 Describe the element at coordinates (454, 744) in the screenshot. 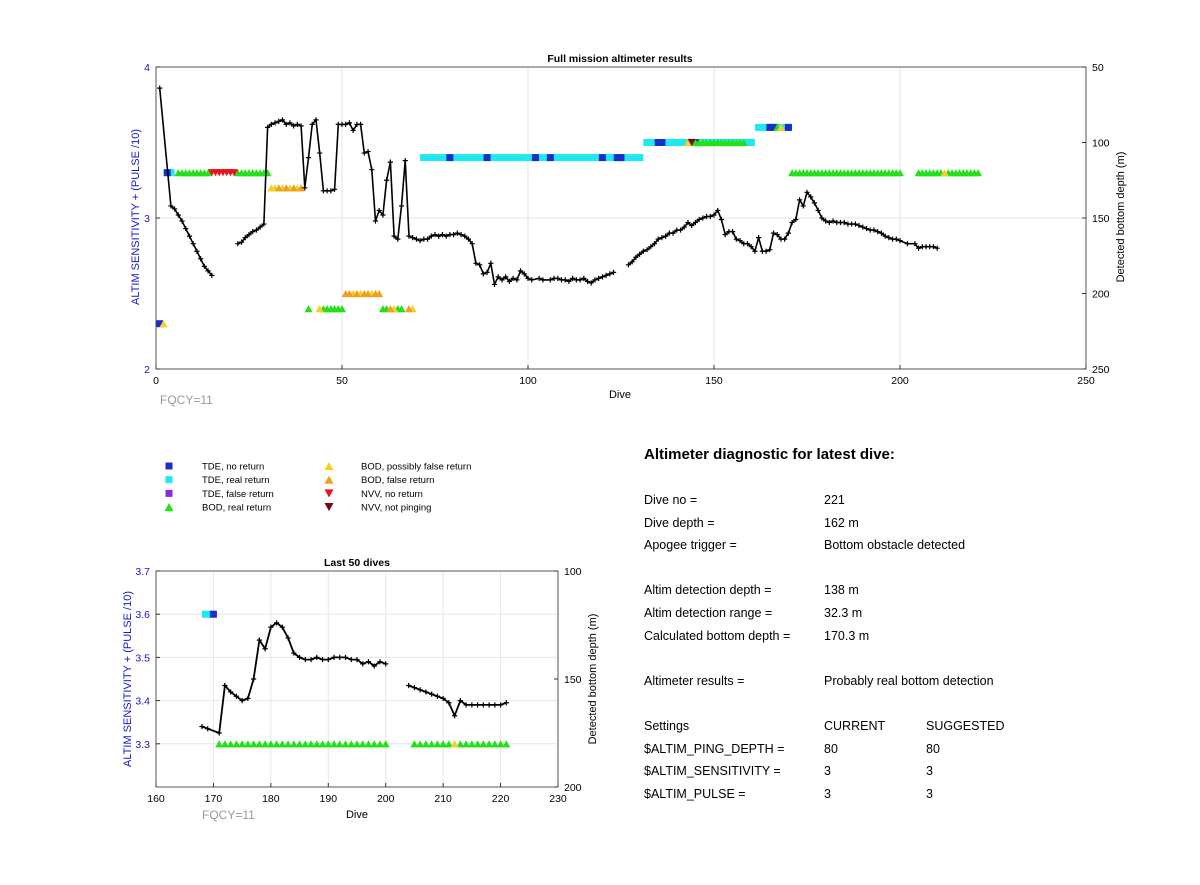

I see `bod-possibly-false-marker` at that location.